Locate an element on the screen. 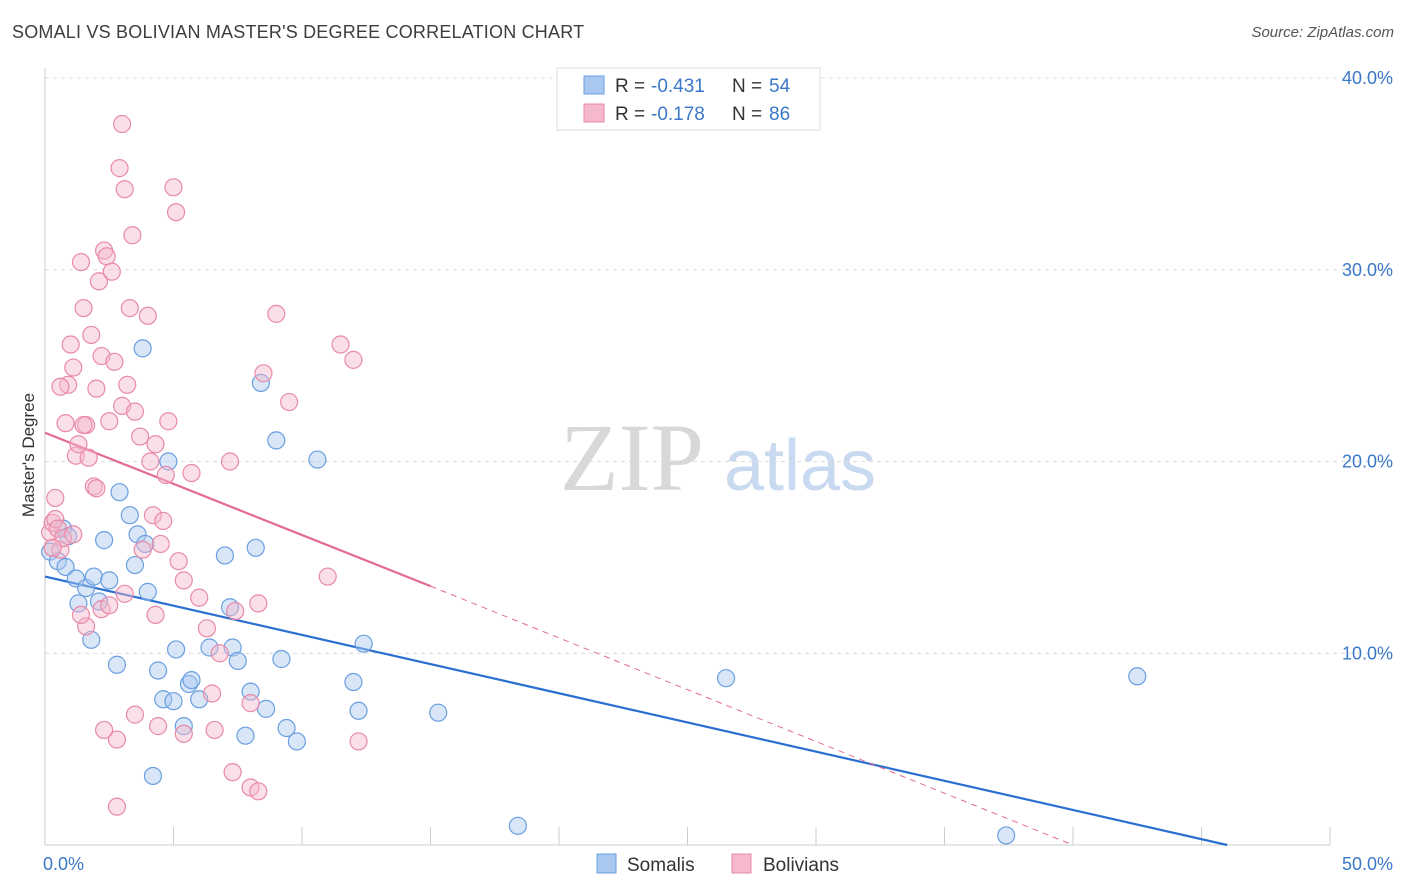 This screenshot has width=1406, height=892. y-axis-label: Master's Degree is located at coordinates (28, 455).